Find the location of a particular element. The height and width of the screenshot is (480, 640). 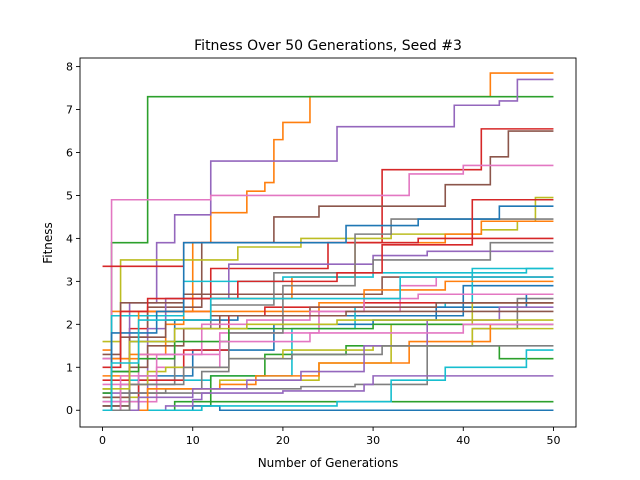

y-tick-label: 8 is located at coordinates (69, 67).